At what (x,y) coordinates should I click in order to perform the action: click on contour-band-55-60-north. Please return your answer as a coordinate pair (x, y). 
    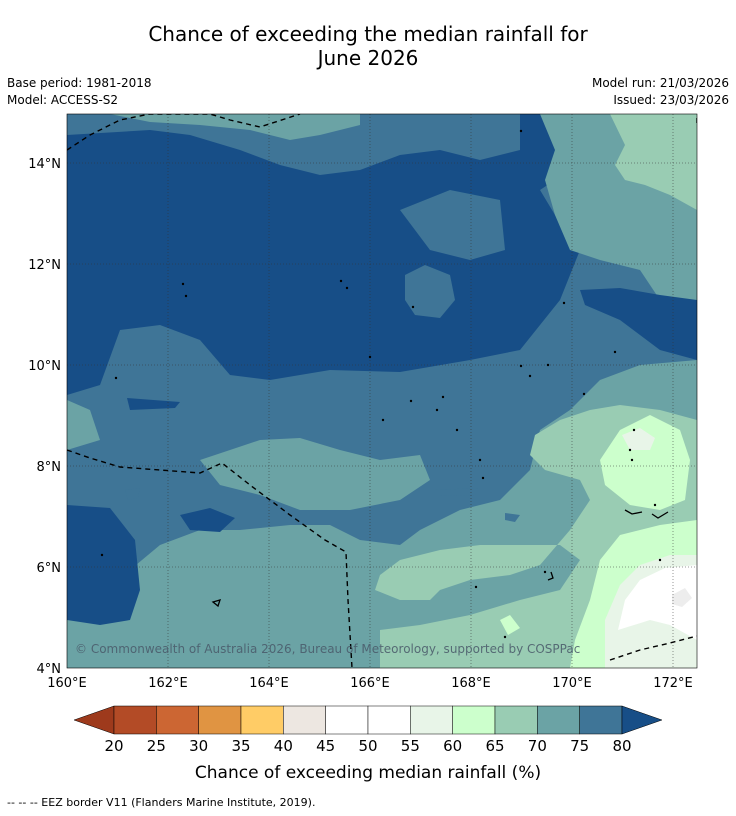
    Looking at the image, I should click on (638, 439).